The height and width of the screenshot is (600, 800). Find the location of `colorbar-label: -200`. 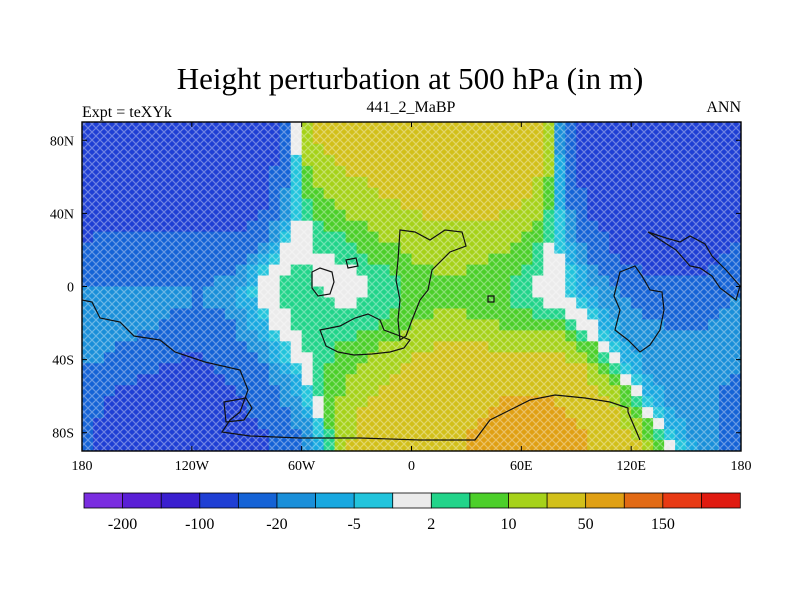

colorbar-label: -200 is located at coordinates (122, 524).